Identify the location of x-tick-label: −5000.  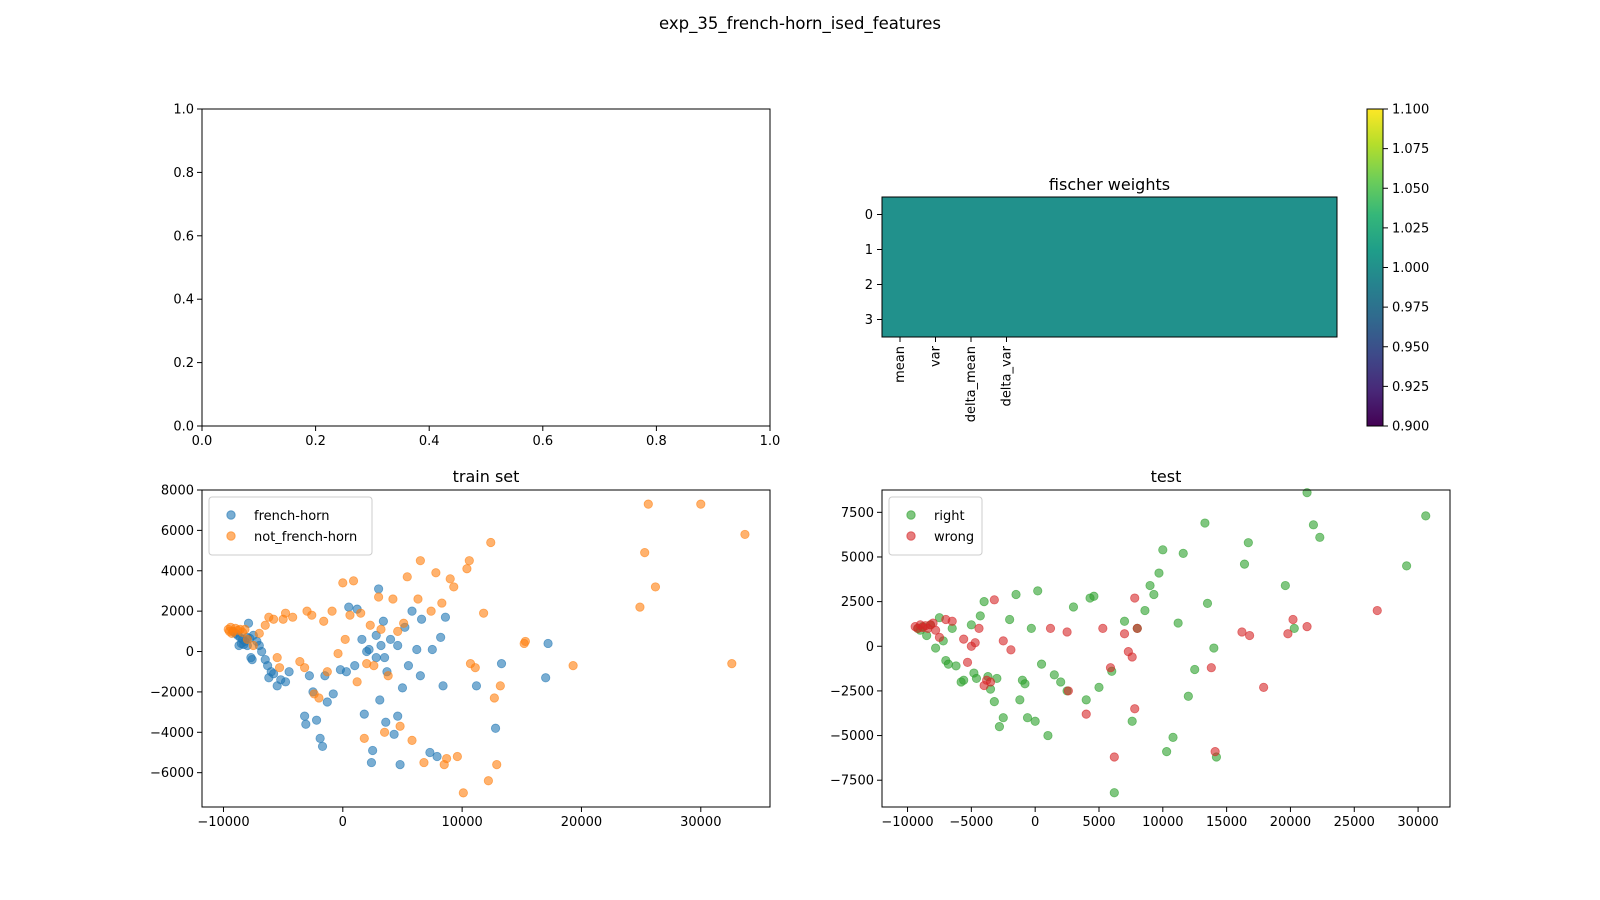
(971, 822).